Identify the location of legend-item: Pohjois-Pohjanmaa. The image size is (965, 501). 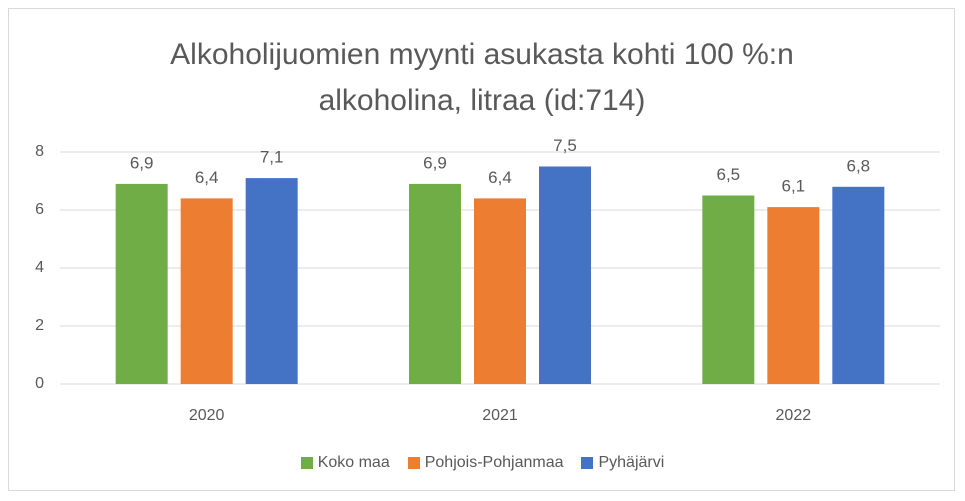
(485, 463).